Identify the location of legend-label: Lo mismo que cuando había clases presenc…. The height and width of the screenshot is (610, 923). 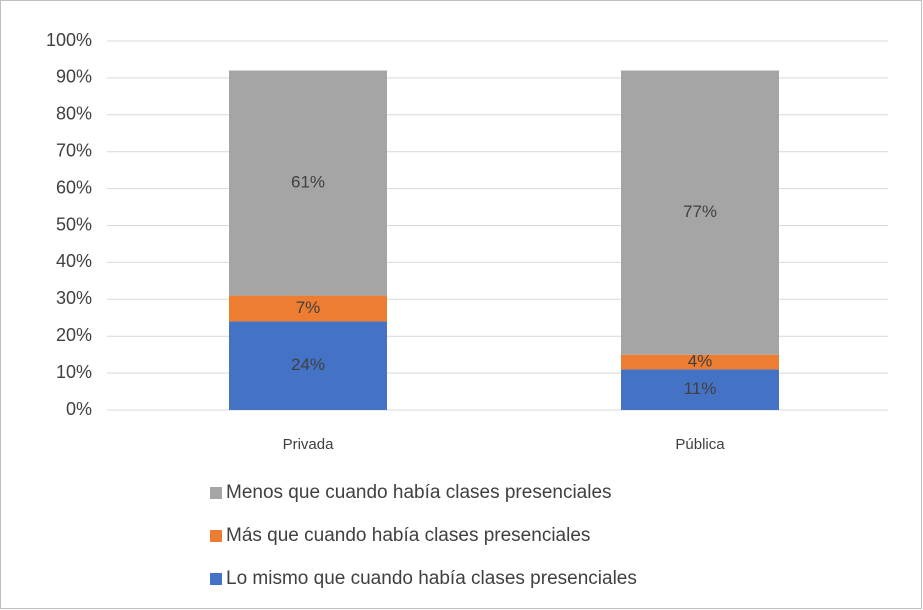
(431, 578).